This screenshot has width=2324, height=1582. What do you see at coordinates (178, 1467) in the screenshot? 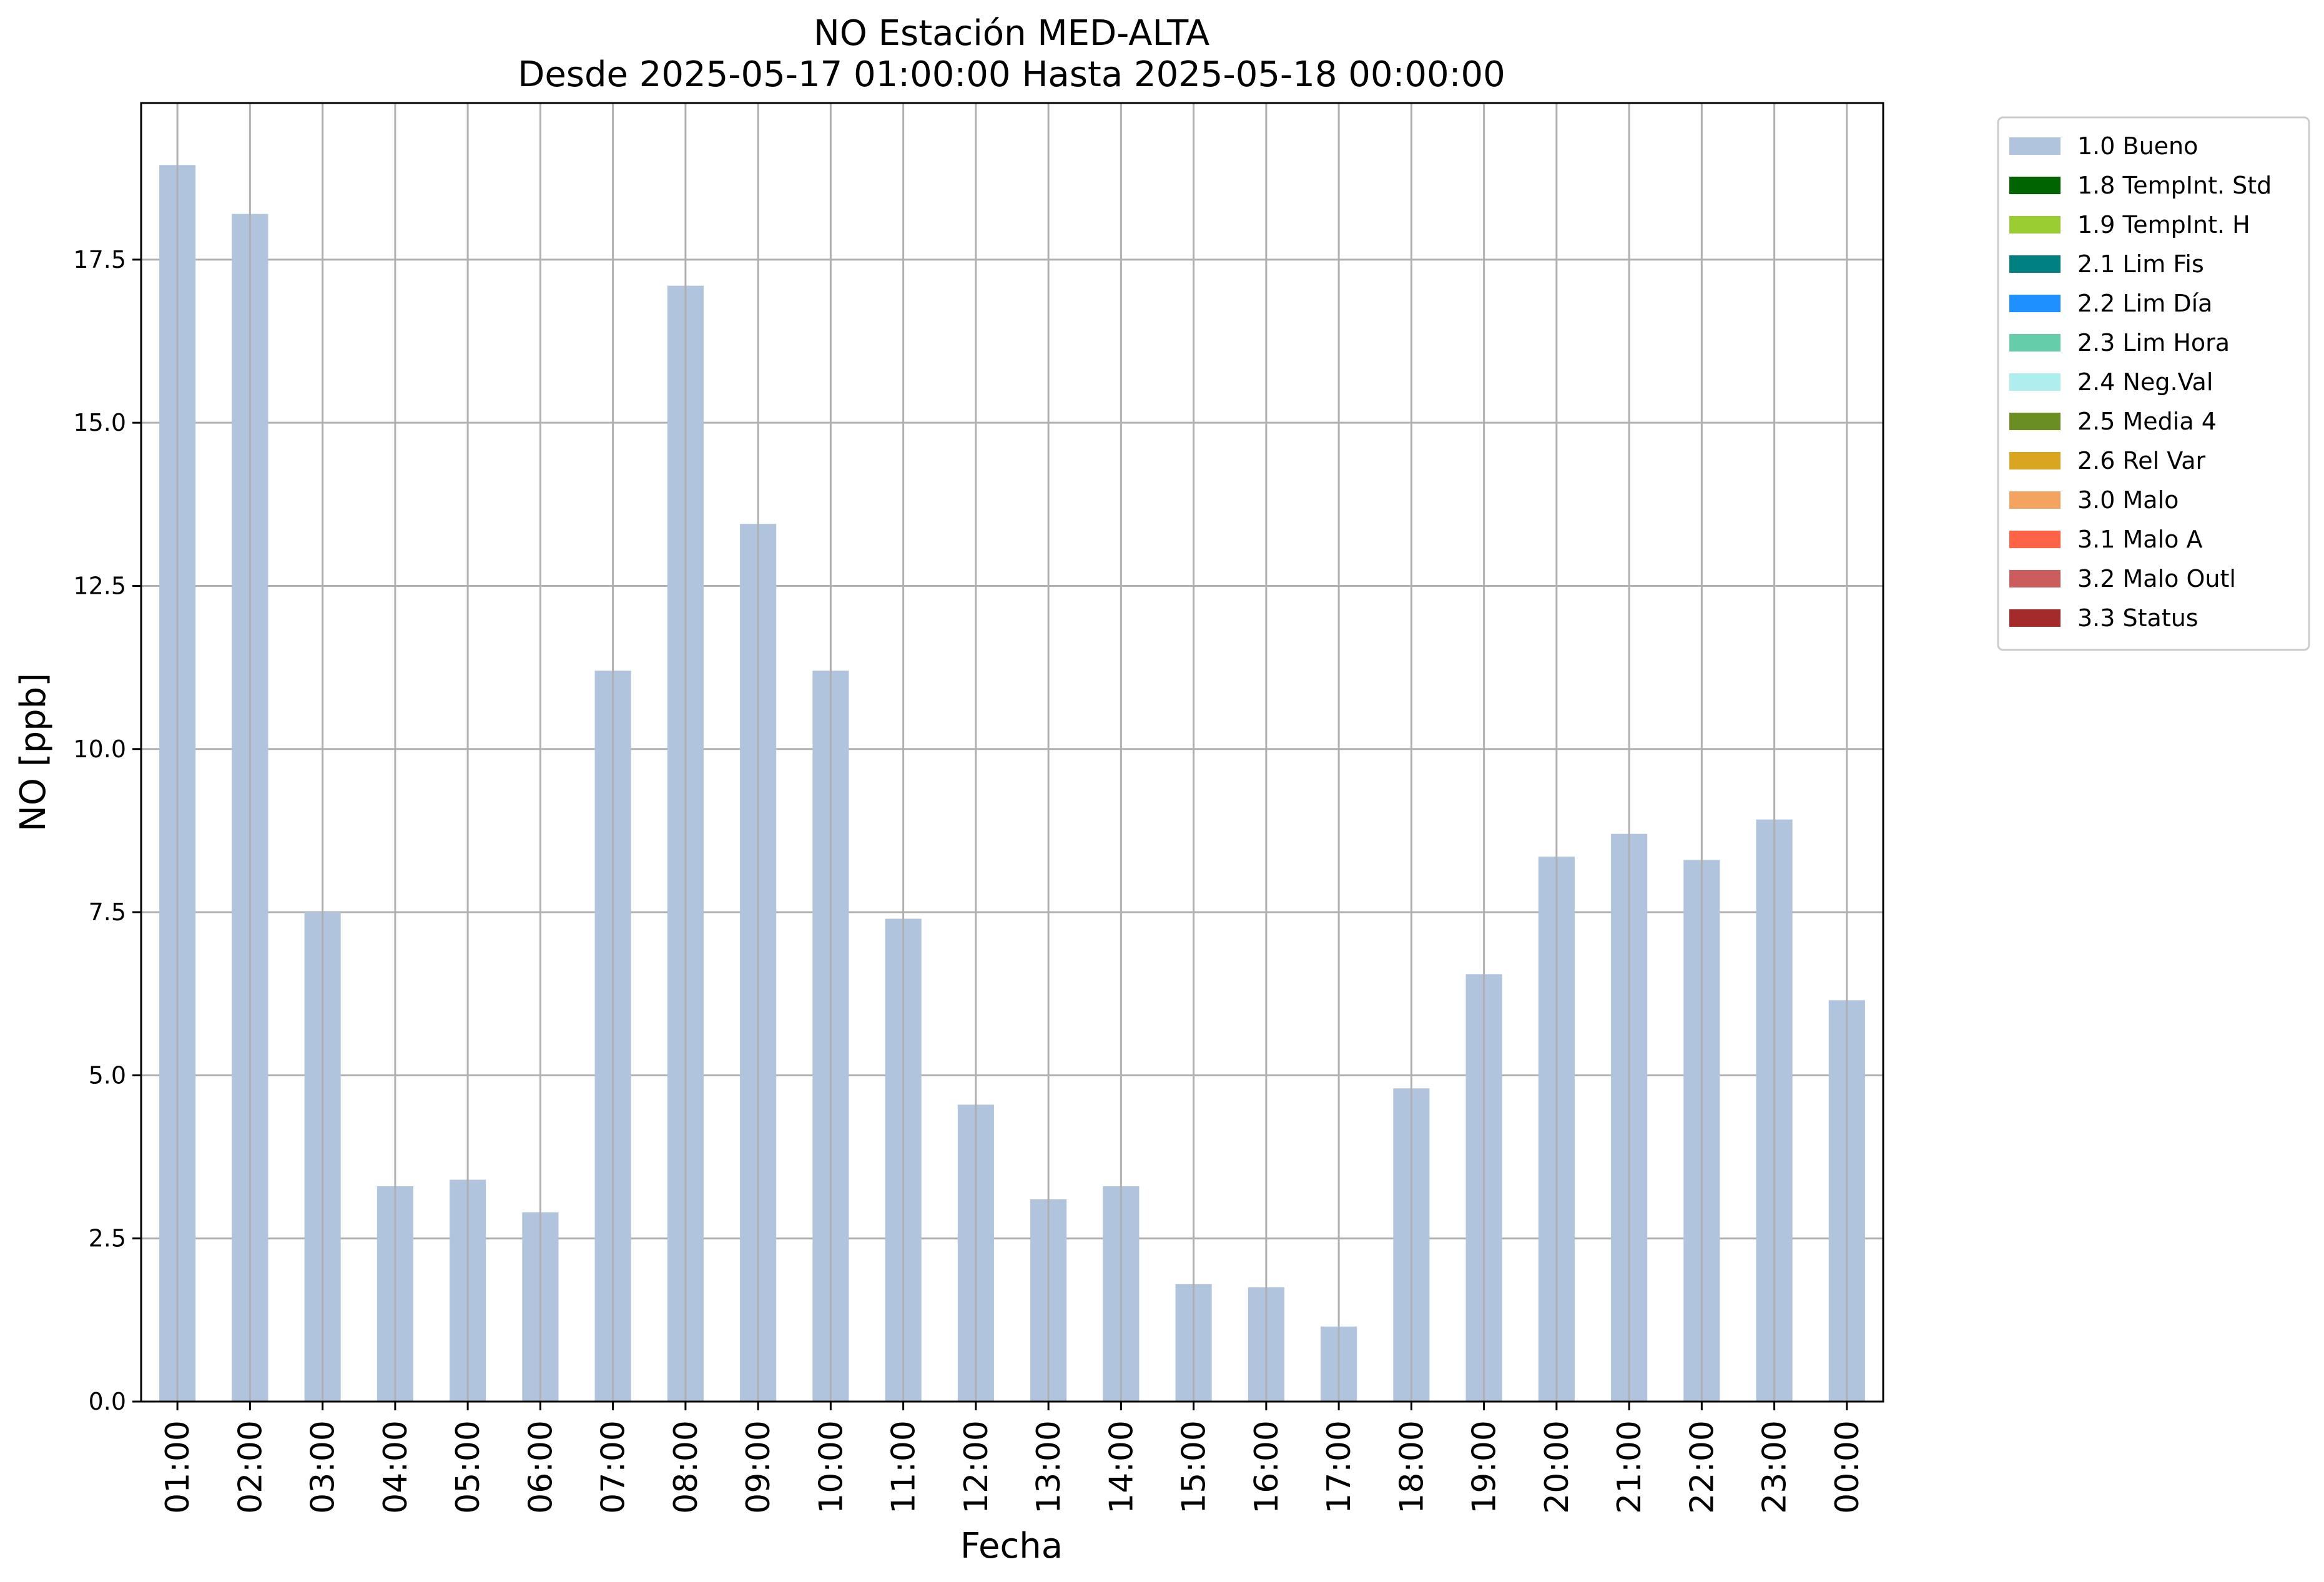
I see `x-tick-label: 01:00` at bounding box center [178, 1467].